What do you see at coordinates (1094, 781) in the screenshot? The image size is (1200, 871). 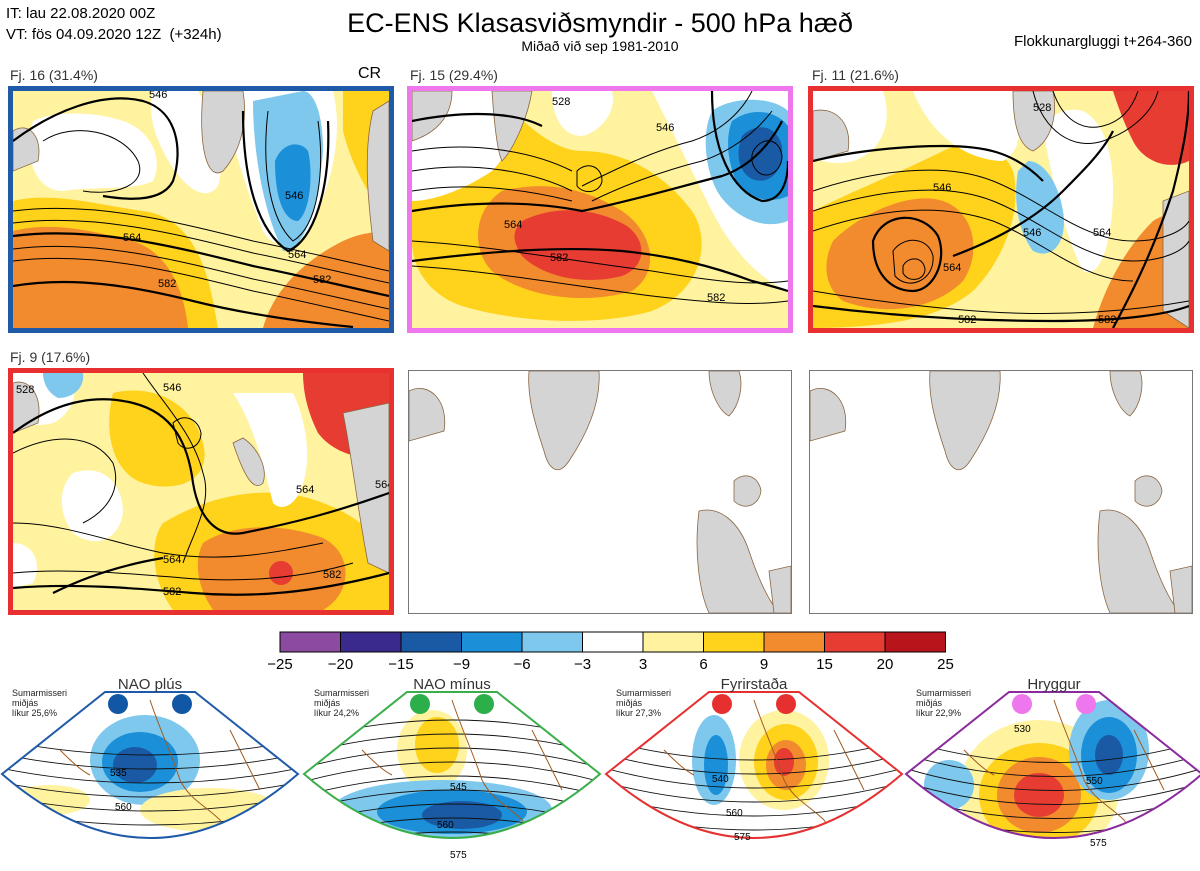 I see `regime-contour-label: 550` at bounding box center [1094, 781].